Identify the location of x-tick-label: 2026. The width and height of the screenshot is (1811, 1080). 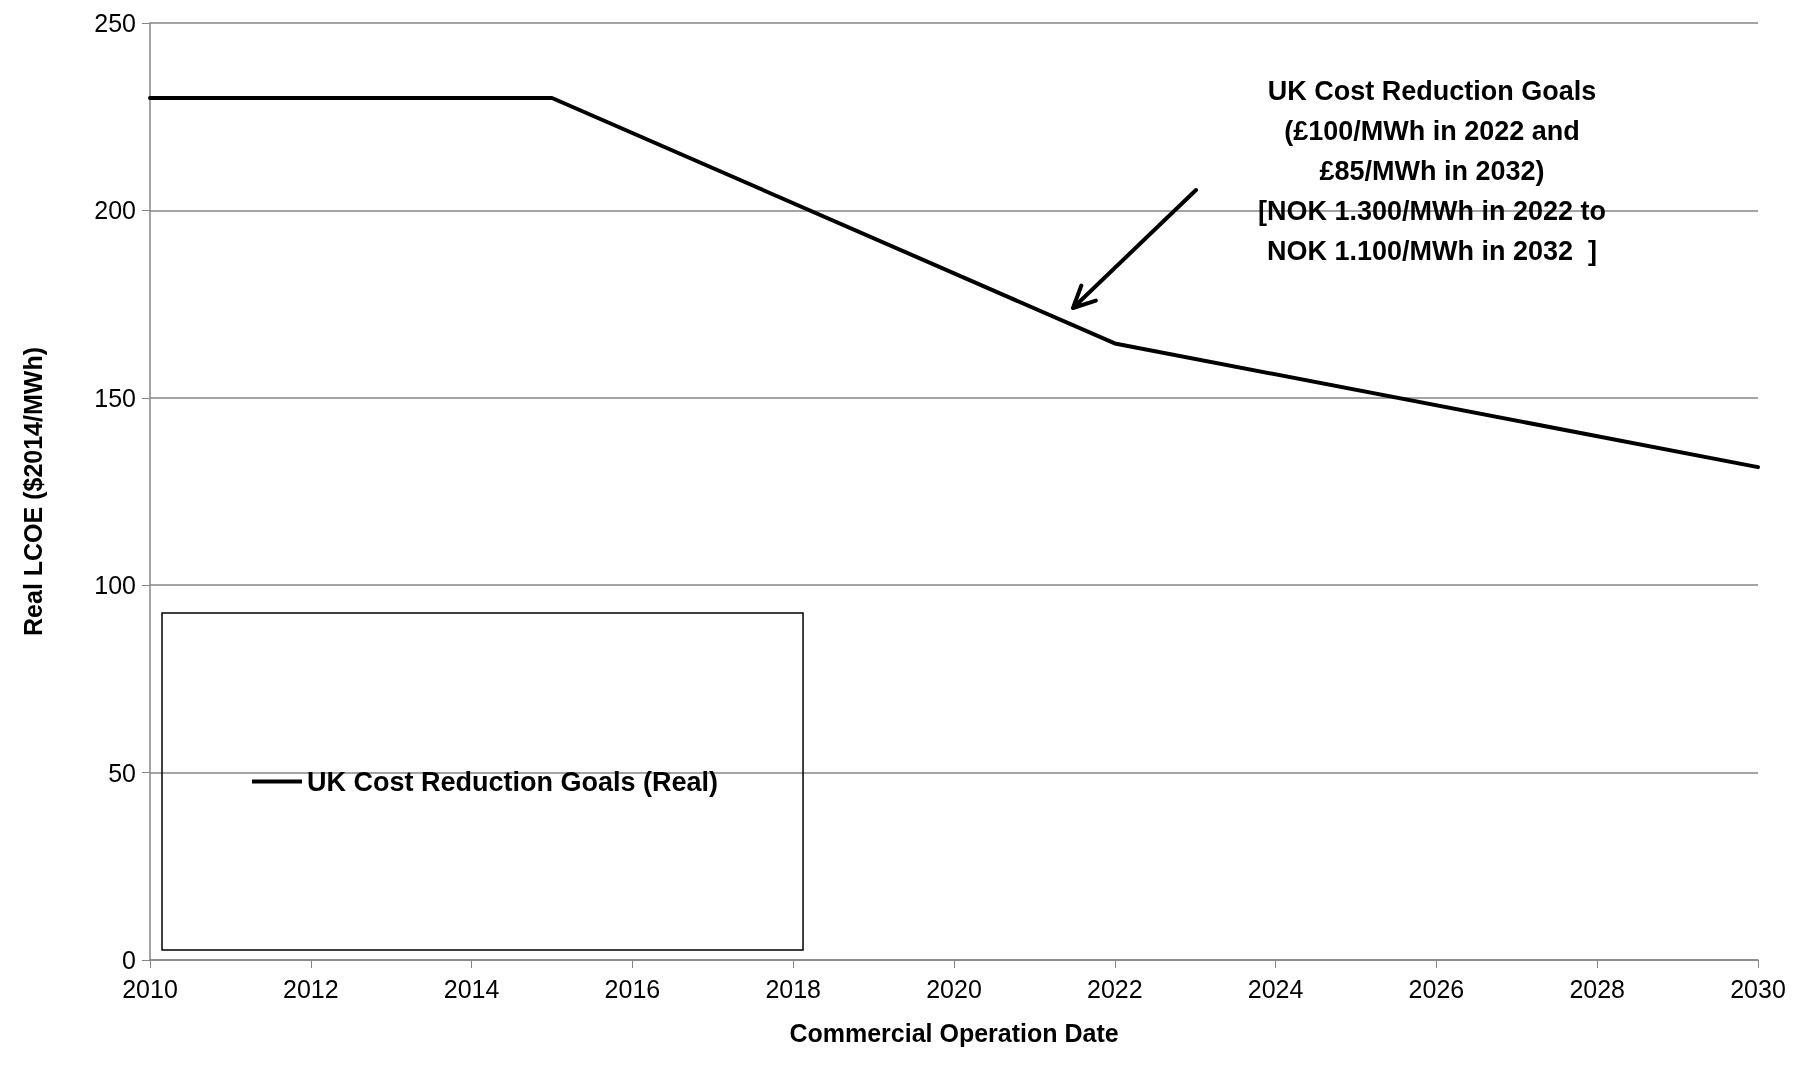
(1436, 988).